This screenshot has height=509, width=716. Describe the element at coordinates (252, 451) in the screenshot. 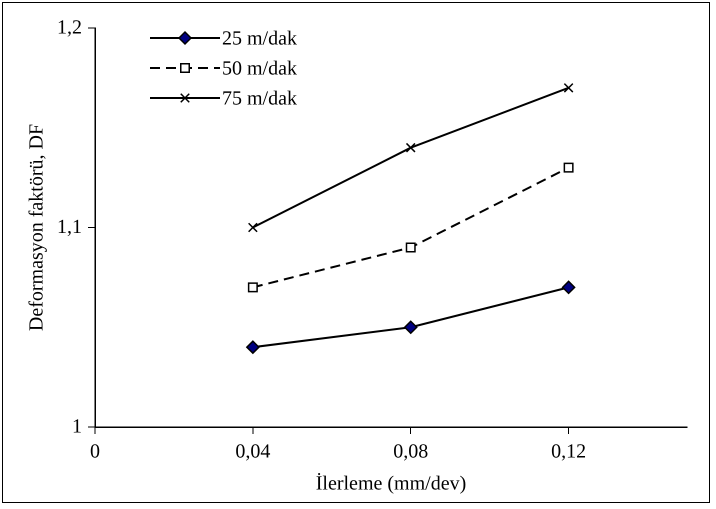

I see `x-tick-label: 0,04` at that location.